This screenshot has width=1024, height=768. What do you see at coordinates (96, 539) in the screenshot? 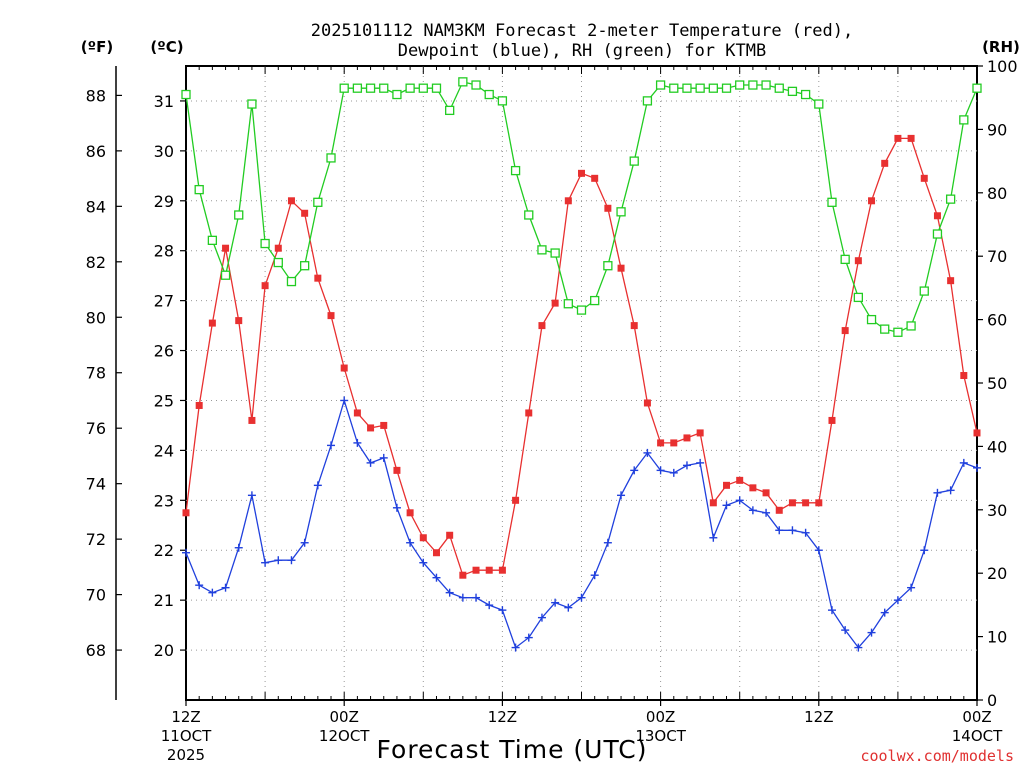
I see `fahrenheit-tick-label: 72` at bounding box center [96, 539].